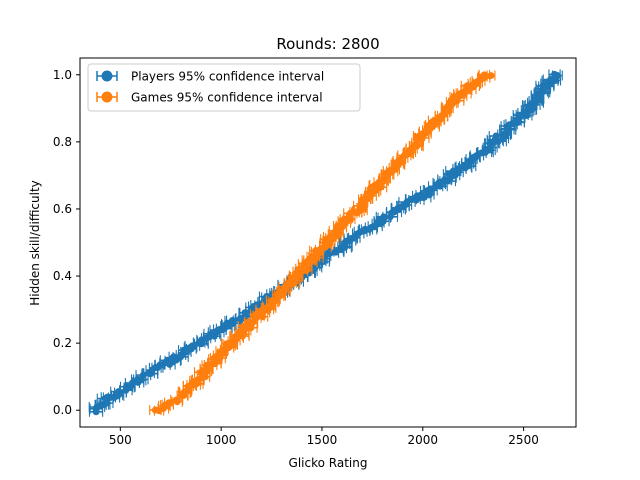  Describe the element at coordinates (62, 75) in the screenshot. I see `y-tick-label: 1.0` at that location.